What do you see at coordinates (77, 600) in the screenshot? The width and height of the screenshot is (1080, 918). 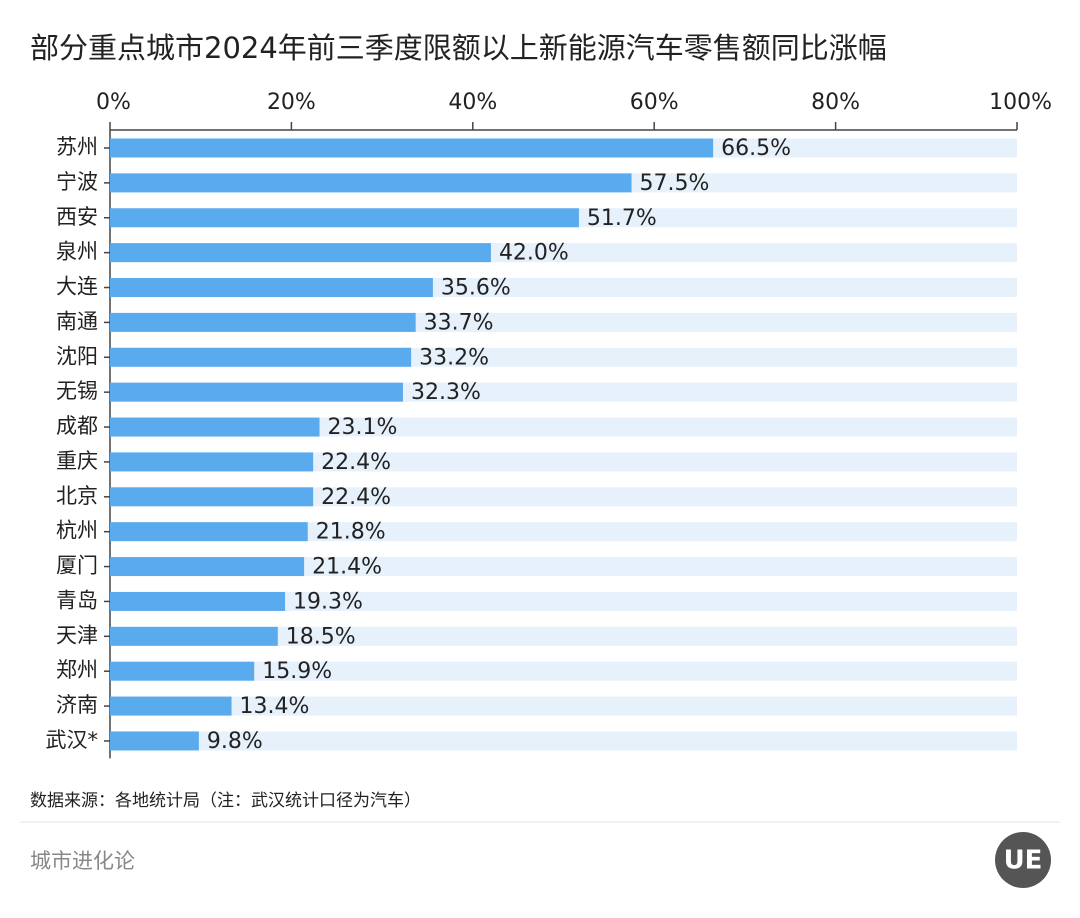 I see `y-tick-label: 青岛` at bounding box center [77, 600].